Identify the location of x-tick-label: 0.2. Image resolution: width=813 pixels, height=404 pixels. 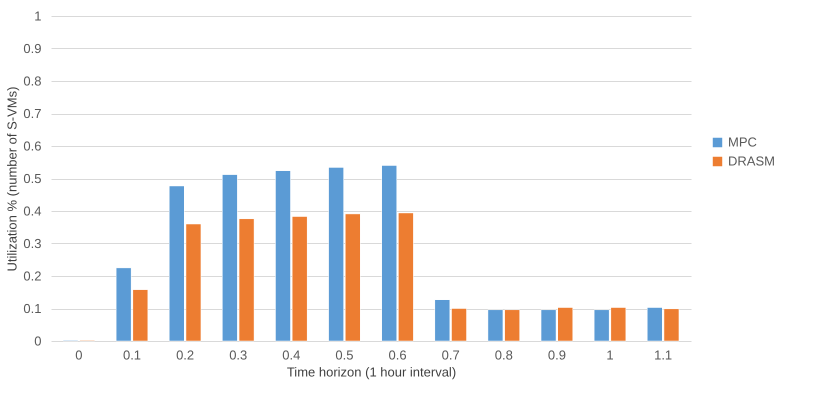
(185, 355).